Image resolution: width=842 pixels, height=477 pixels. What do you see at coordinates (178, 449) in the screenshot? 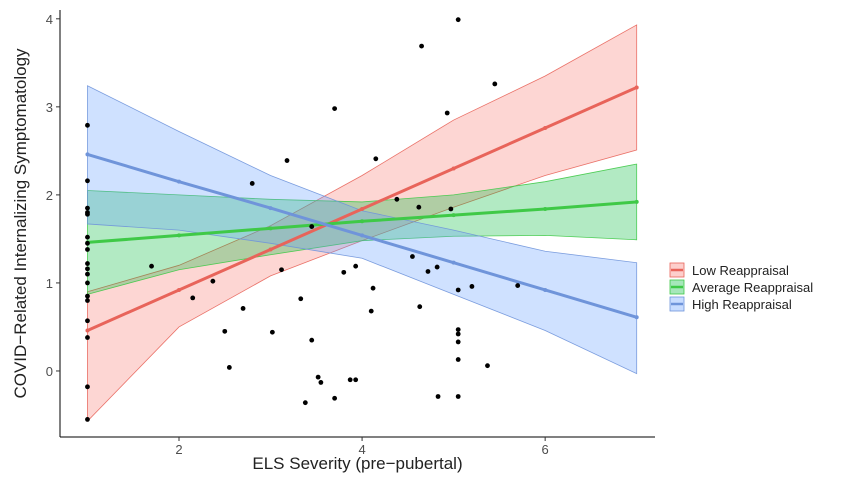
I see `x-tick-label: 2` at bounding box center [178, 449].